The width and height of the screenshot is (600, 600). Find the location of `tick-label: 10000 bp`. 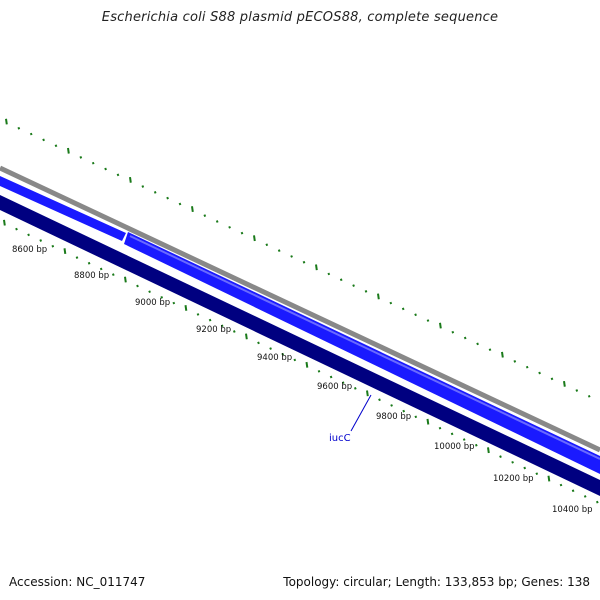

tick-label: 10000 bp is located at coordinates (454, 447).